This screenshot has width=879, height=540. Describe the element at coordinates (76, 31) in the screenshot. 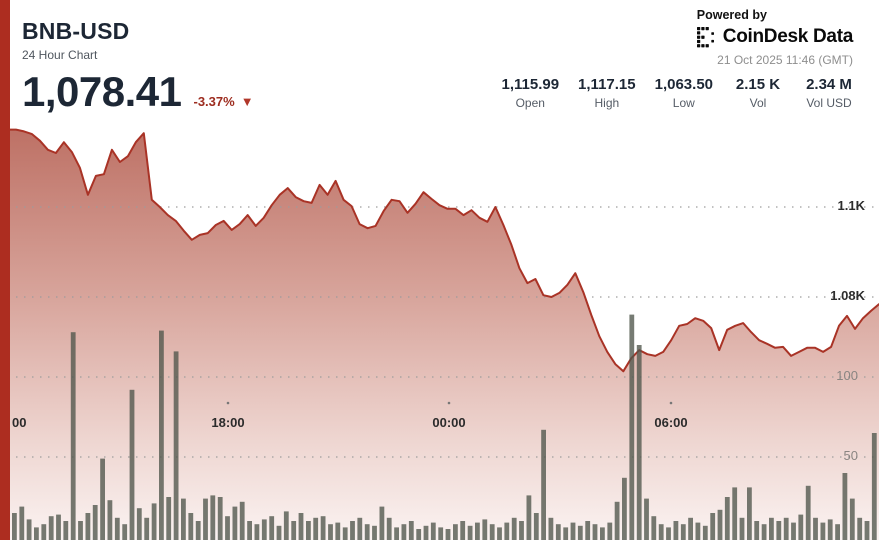

I see `symbol-title: BNB-USD` at that location.